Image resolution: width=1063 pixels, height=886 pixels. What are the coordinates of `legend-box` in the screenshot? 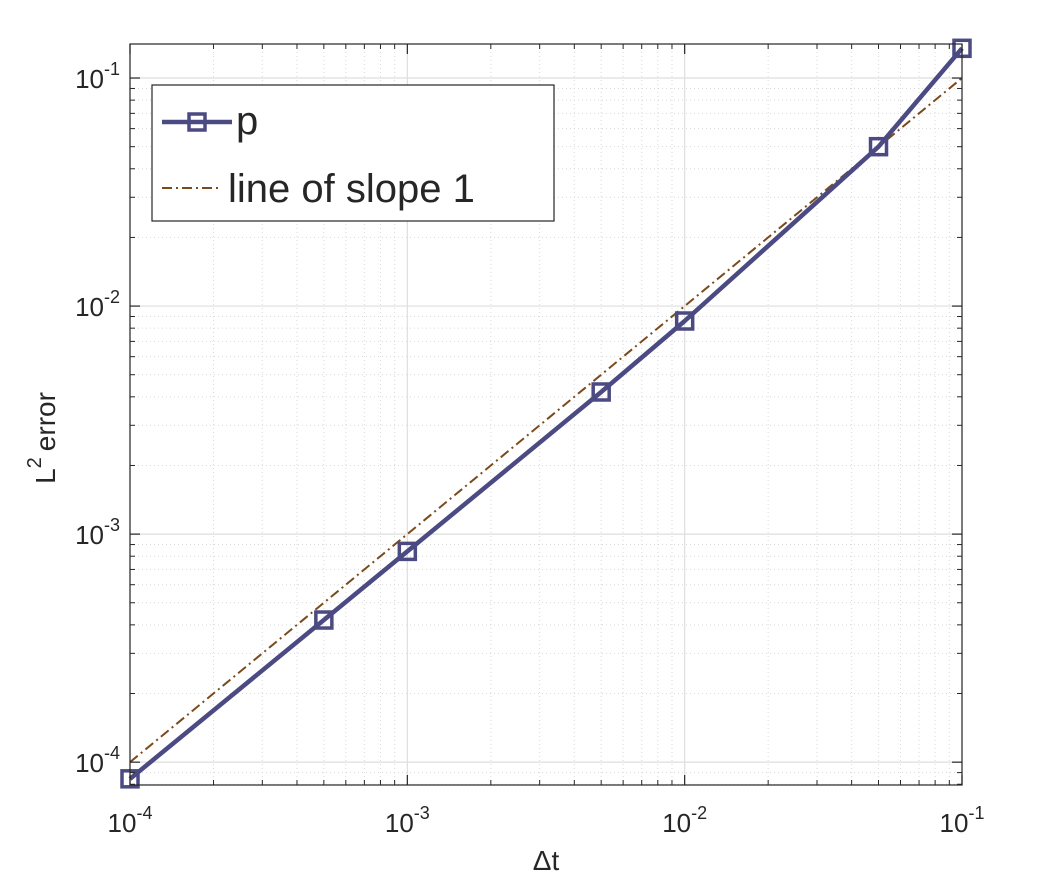 It's located at (353, 153).